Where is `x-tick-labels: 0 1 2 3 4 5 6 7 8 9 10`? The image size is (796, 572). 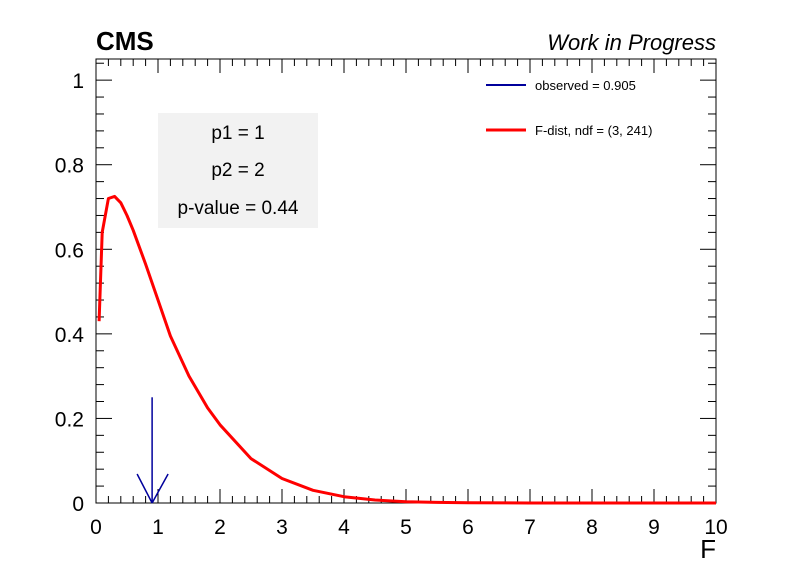
x-tick-labels: 0 1 2 3 4 5 6 7 8 9 10 is located at coordinates (409, 527).